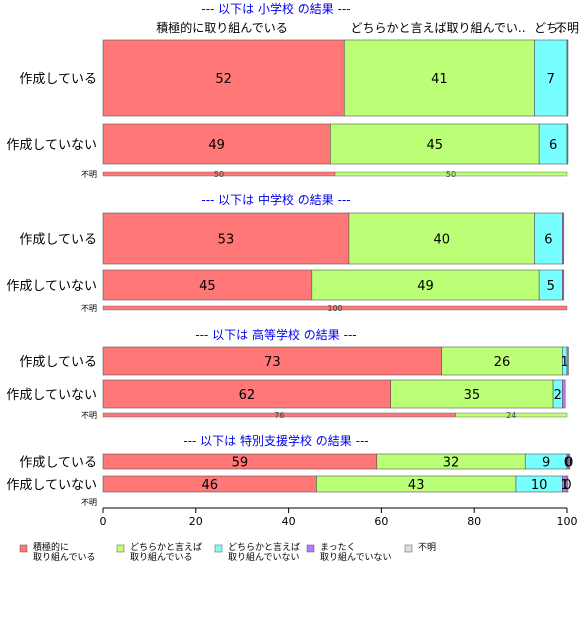 The width and height of the screenshot is (580, 640). I want to click on data-label: 41, so click(439, 79).